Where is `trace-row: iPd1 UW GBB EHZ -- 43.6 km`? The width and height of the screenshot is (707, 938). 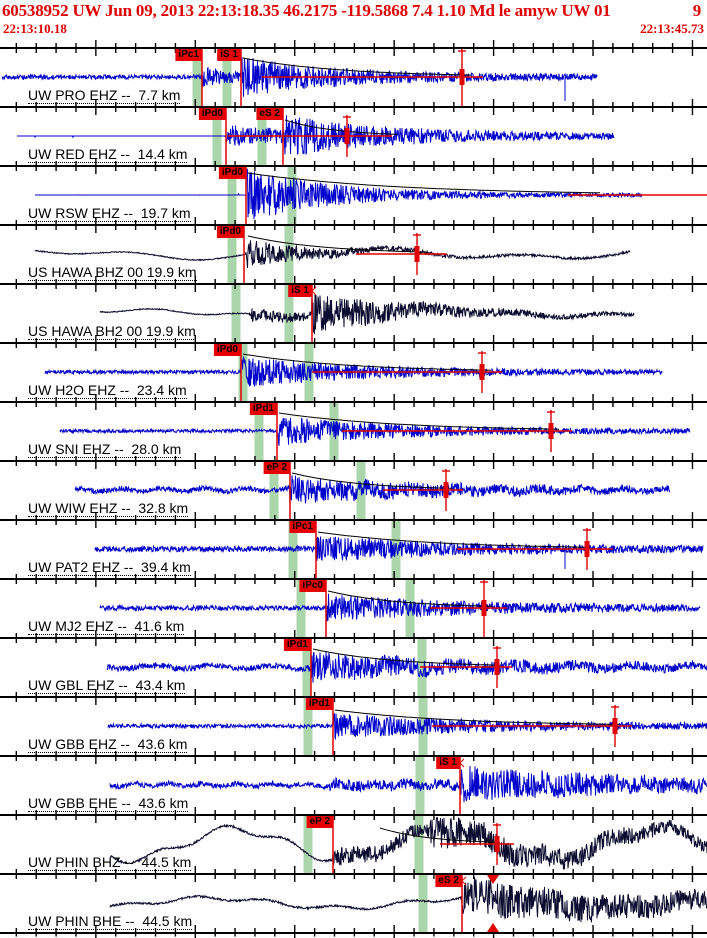 trace-row: iPd1 UW GBB EHZ -- 43.6 km is located at coordinates (353, 725).